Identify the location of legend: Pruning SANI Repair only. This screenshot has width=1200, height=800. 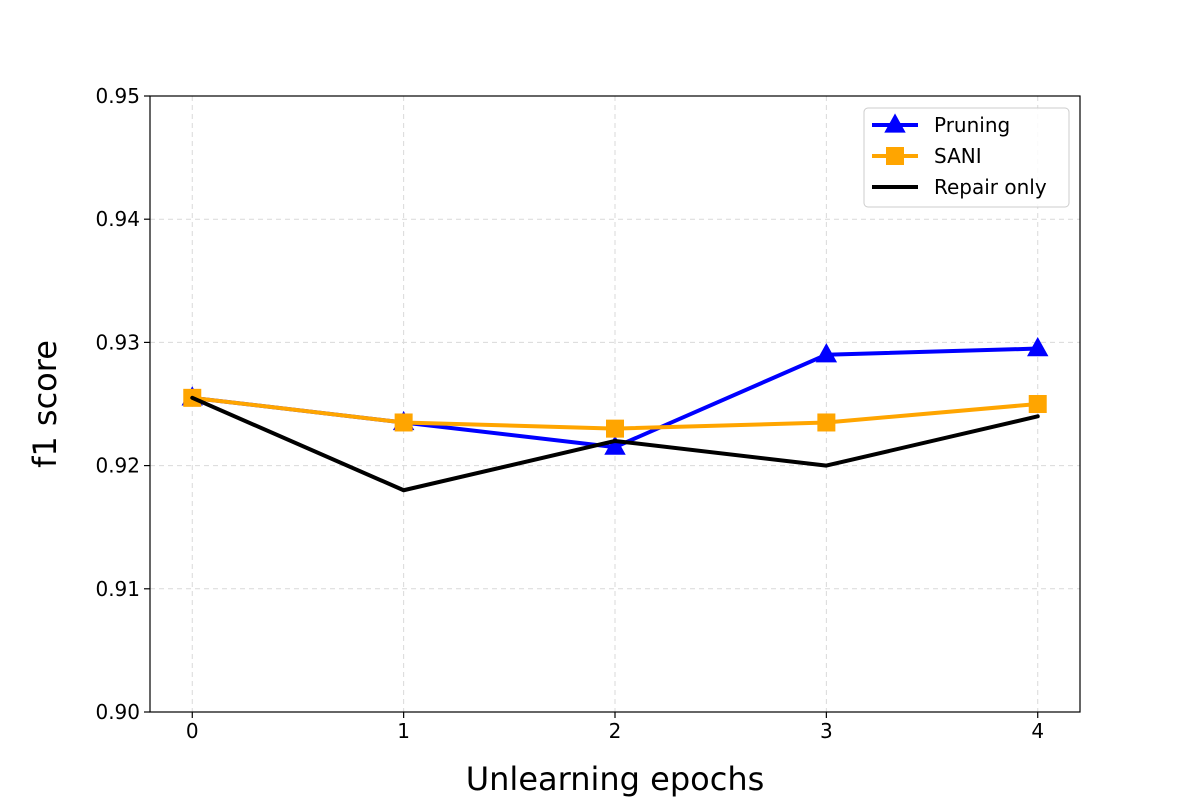
(966, 157).